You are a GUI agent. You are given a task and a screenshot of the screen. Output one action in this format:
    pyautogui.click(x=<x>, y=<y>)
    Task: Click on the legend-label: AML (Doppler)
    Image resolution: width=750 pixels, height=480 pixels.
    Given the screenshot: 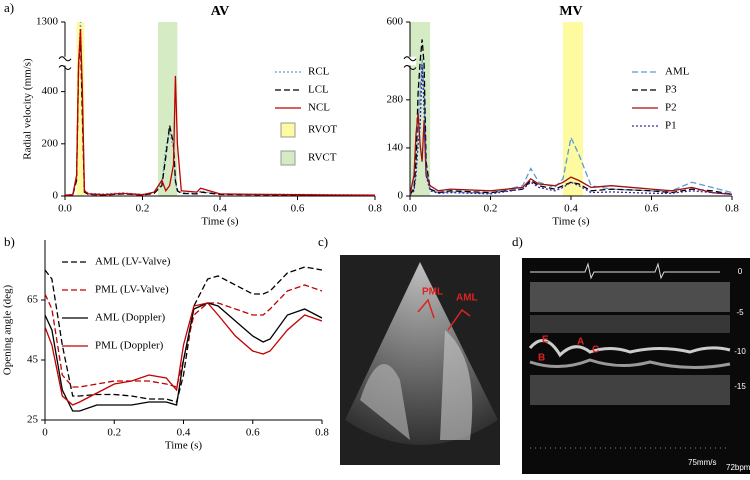 What is the action you would take?
    pyautogui.click(x=130, y=318)
    